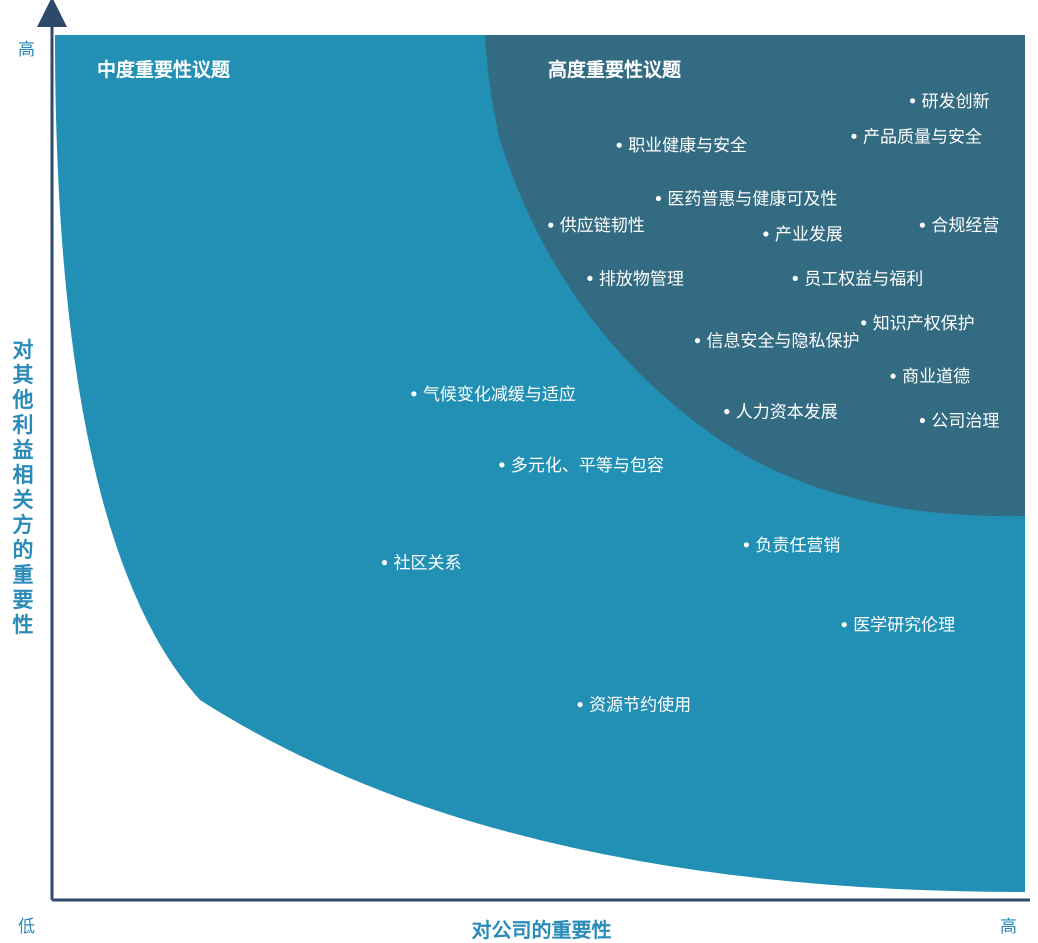 The width and height of the screenshot is (1038, 943). What do you see at coordinates (499, 395) in the screenshot?
I see `data-point-label: 气候变化减缓与适应` at bounding box center [499, 395].